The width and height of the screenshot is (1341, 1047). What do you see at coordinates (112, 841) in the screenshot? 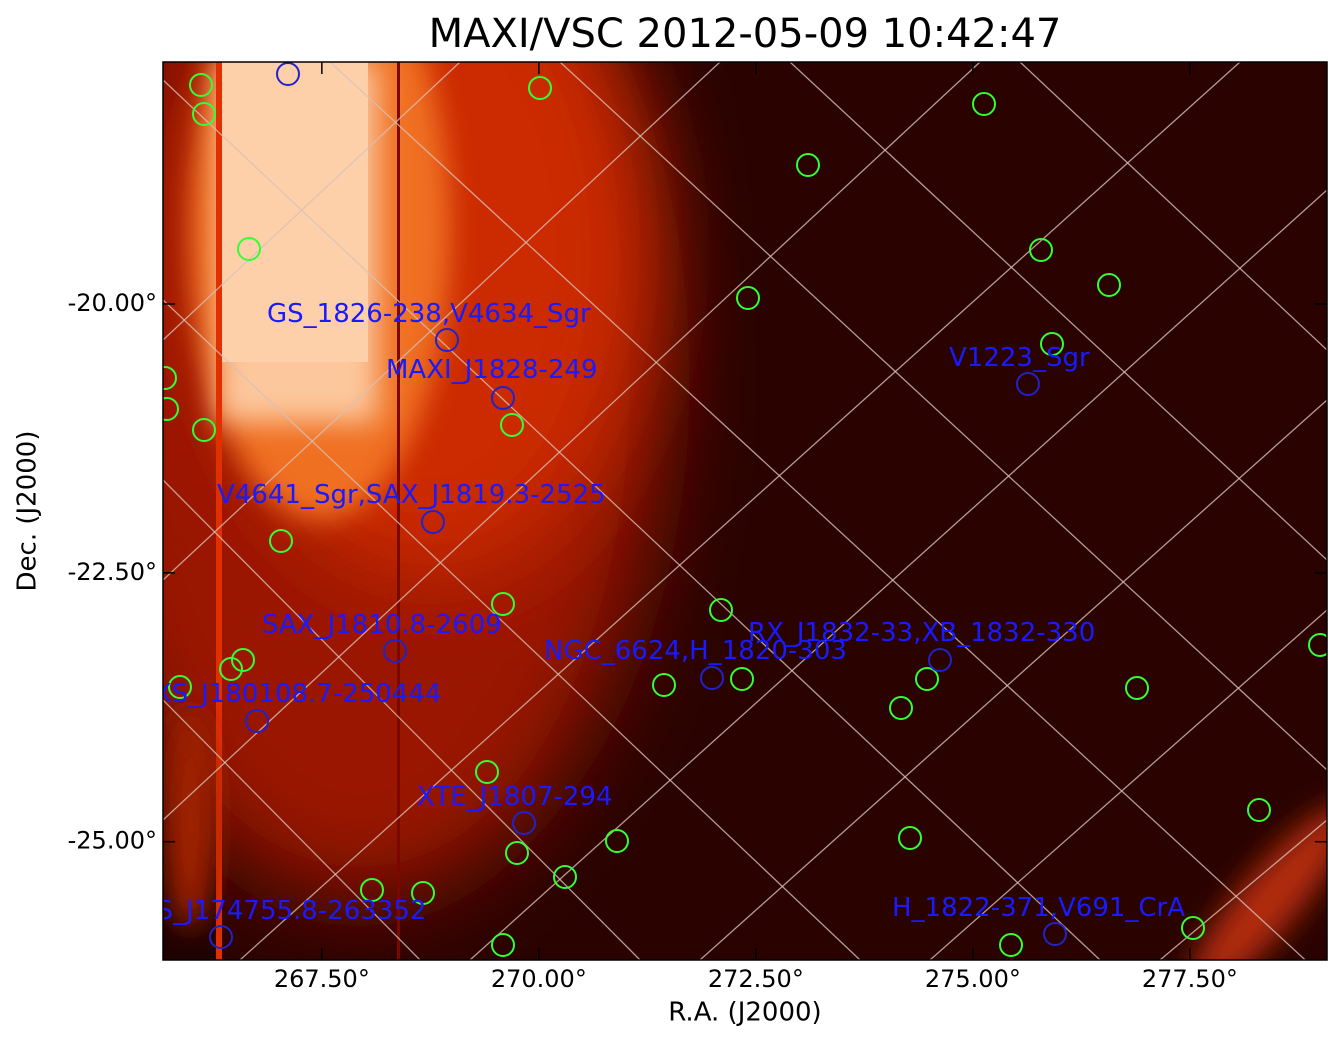
I see `y-tick-label: -25.00°` at bounding box center [112, 841].